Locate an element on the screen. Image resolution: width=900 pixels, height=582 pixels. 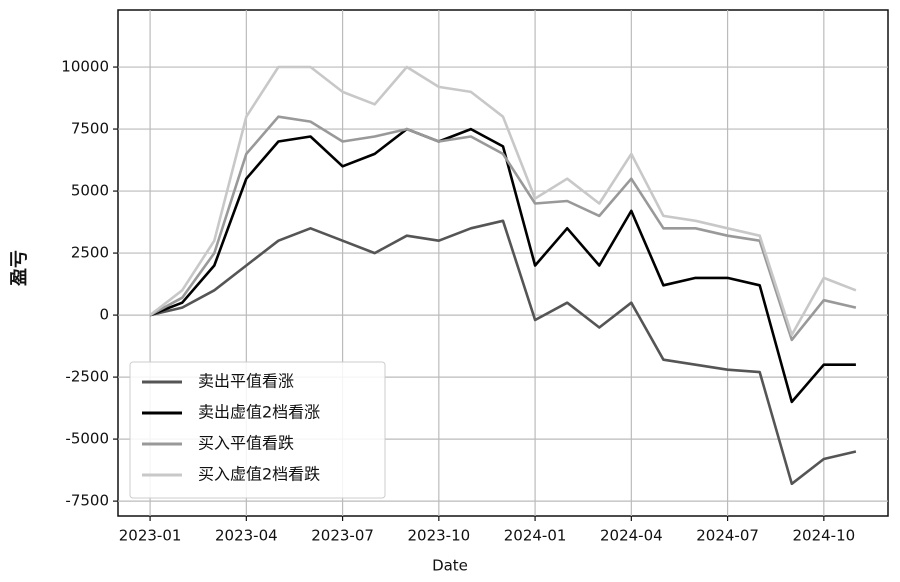
y-tick-label: -5000 is located at coordinates (87, 439).